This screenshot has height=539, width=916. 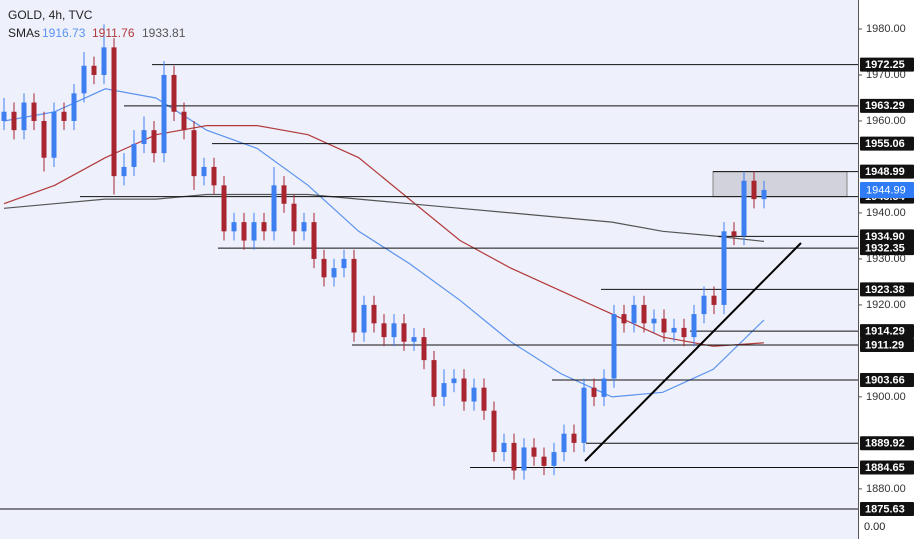 I want to click on level-label: 1972.25, so click(x=885, y=65).